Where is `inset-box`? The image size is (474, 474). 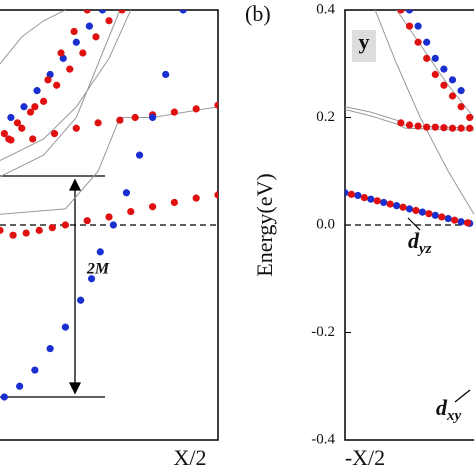
inset-box is located at coordinates (364, 46).